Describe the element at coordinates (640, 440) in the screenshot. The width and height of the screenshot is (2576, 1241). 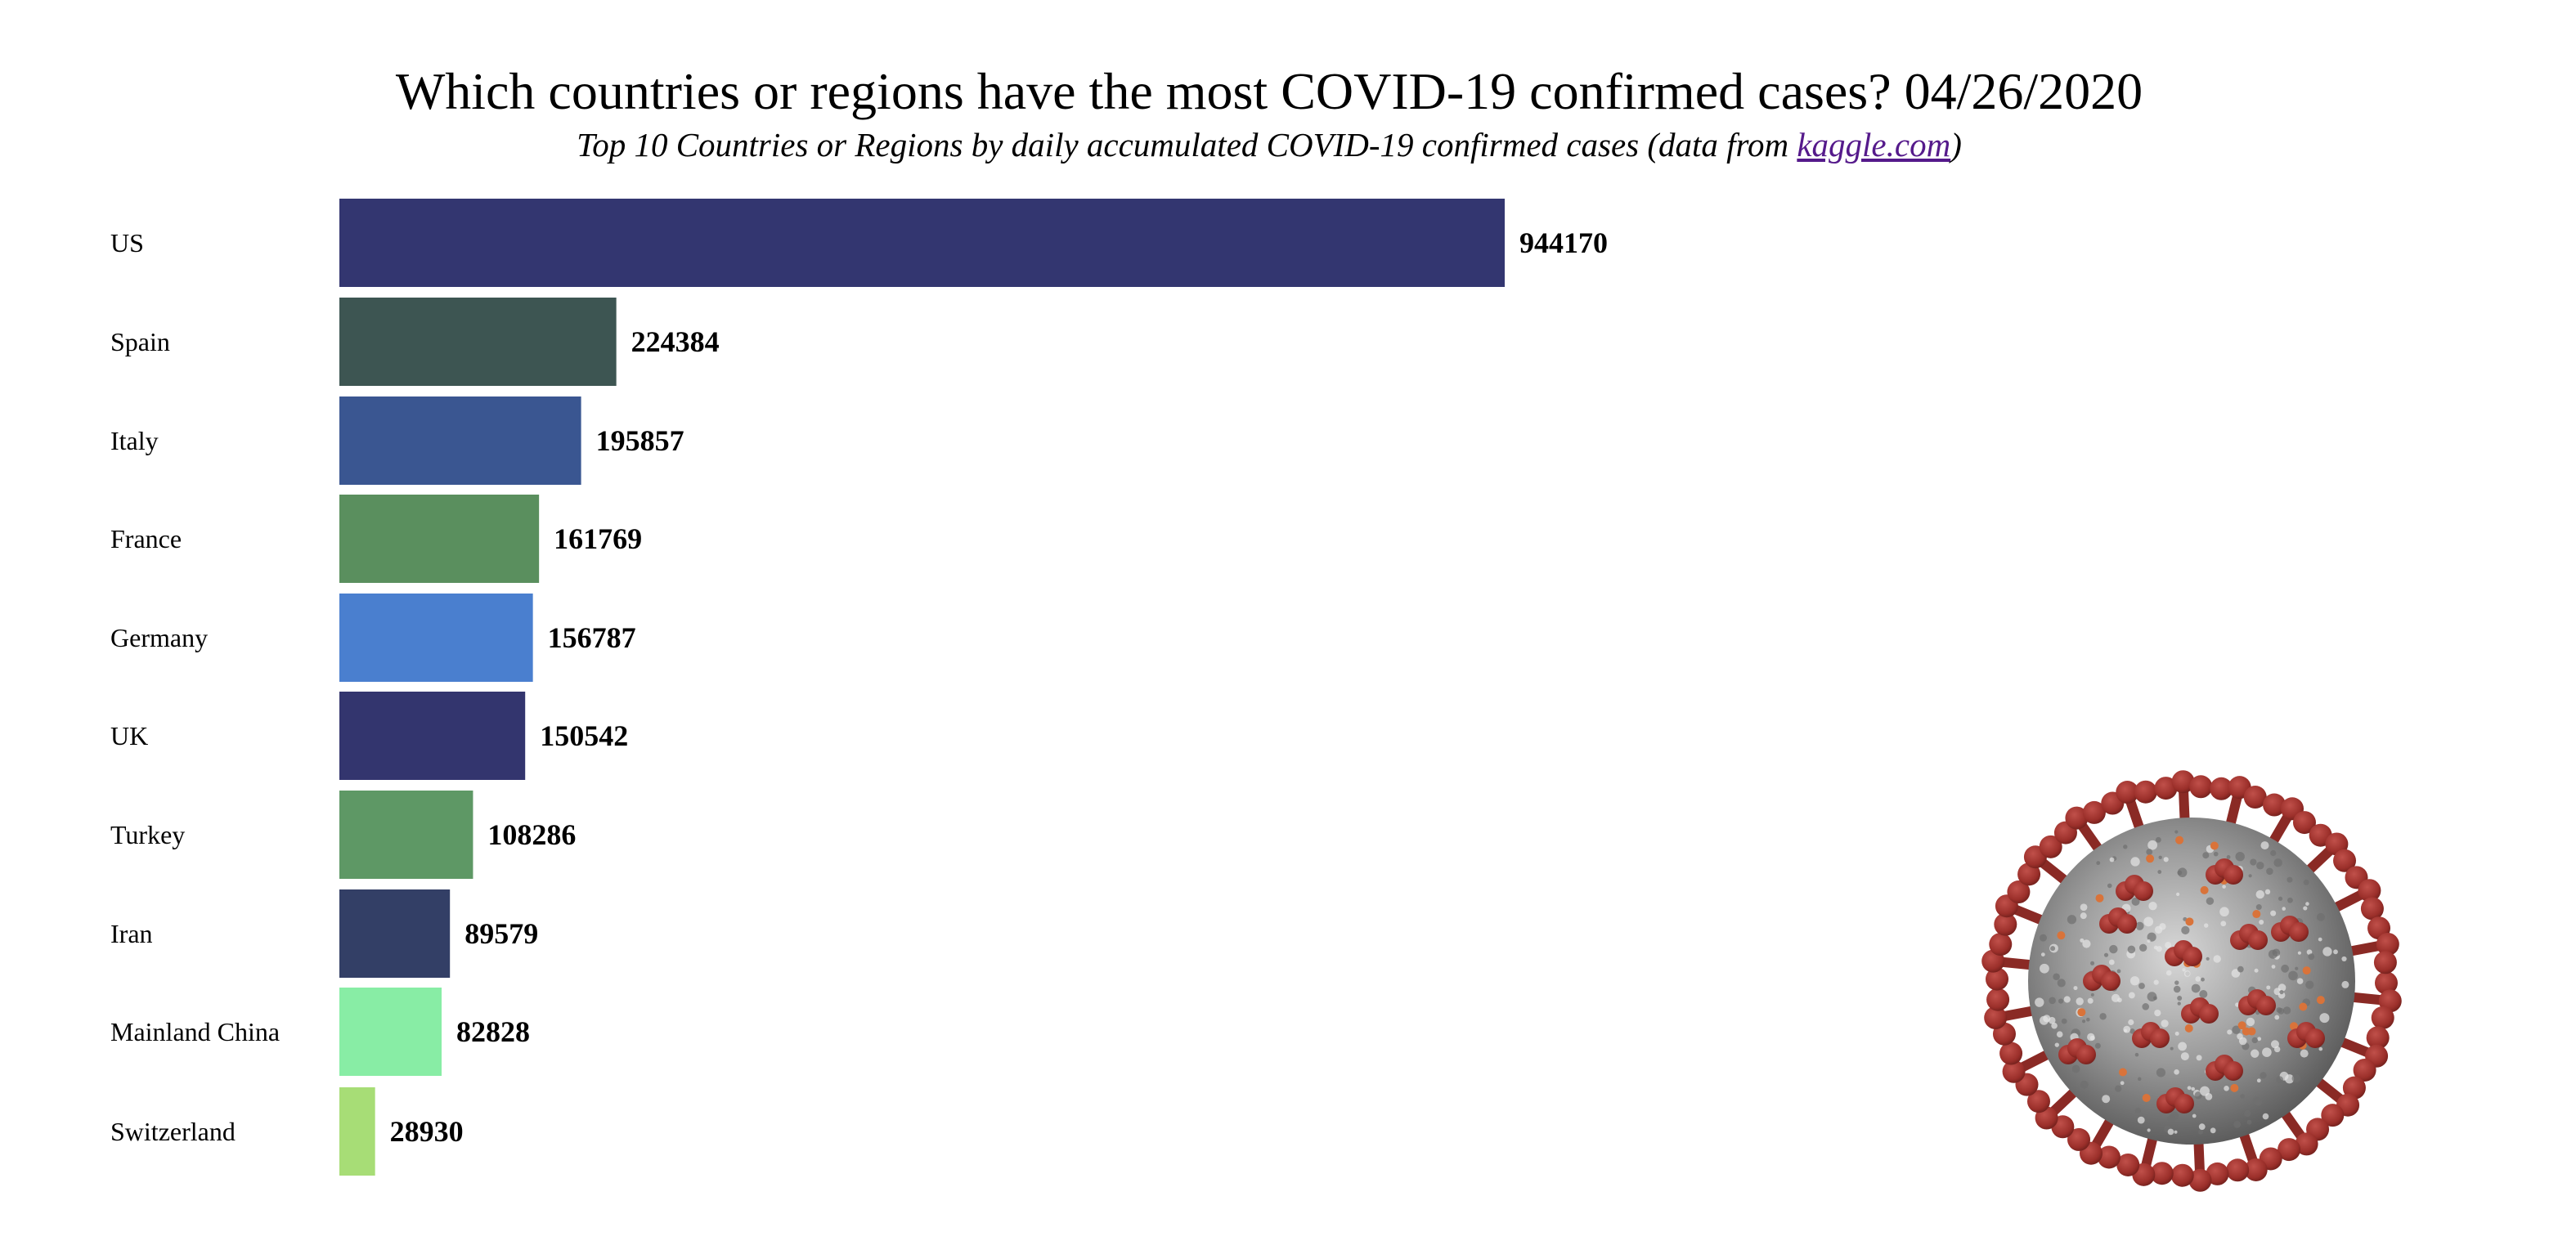
I see `value-label: 195857` at that location.